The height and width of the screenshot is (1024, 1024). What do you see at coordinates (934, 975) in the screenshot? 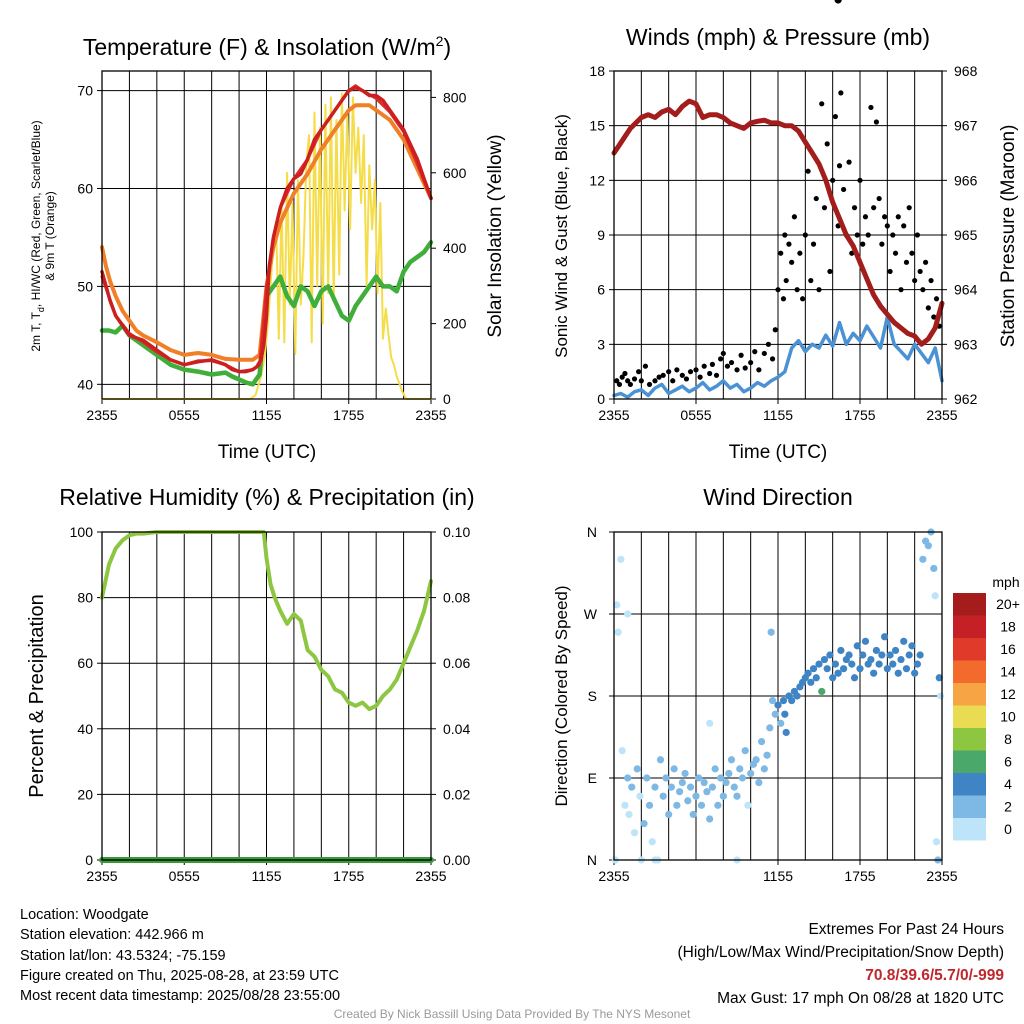
I see `extremes-values: 70.8/39.6/5.7/0/-999` at bounding box center [934, 975].